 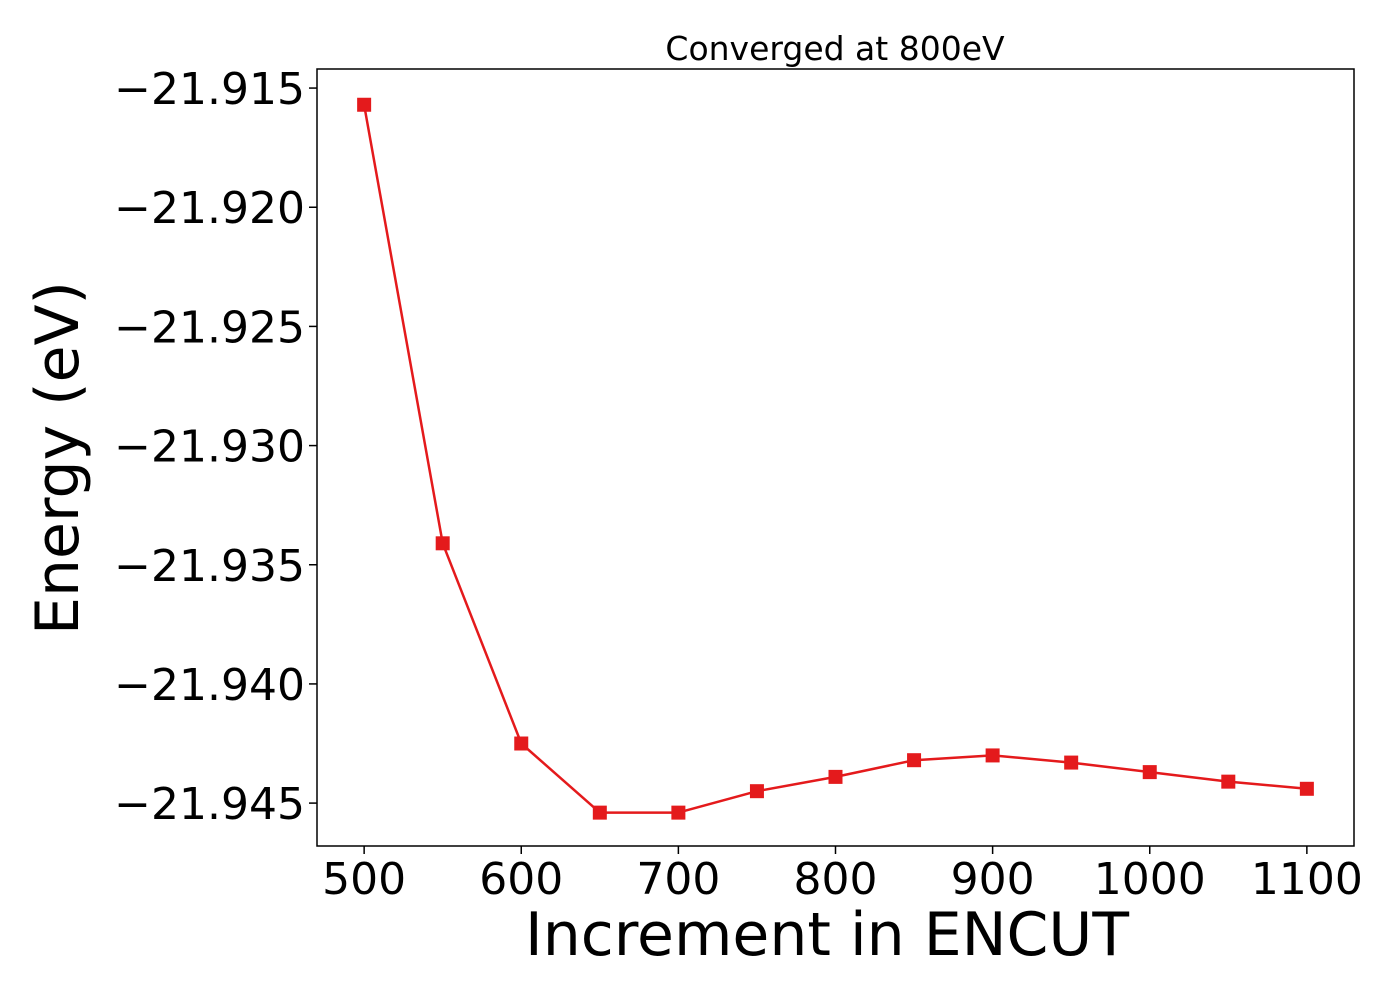 I want to click on x-tick-label: 500, so click(x=364, y=879).